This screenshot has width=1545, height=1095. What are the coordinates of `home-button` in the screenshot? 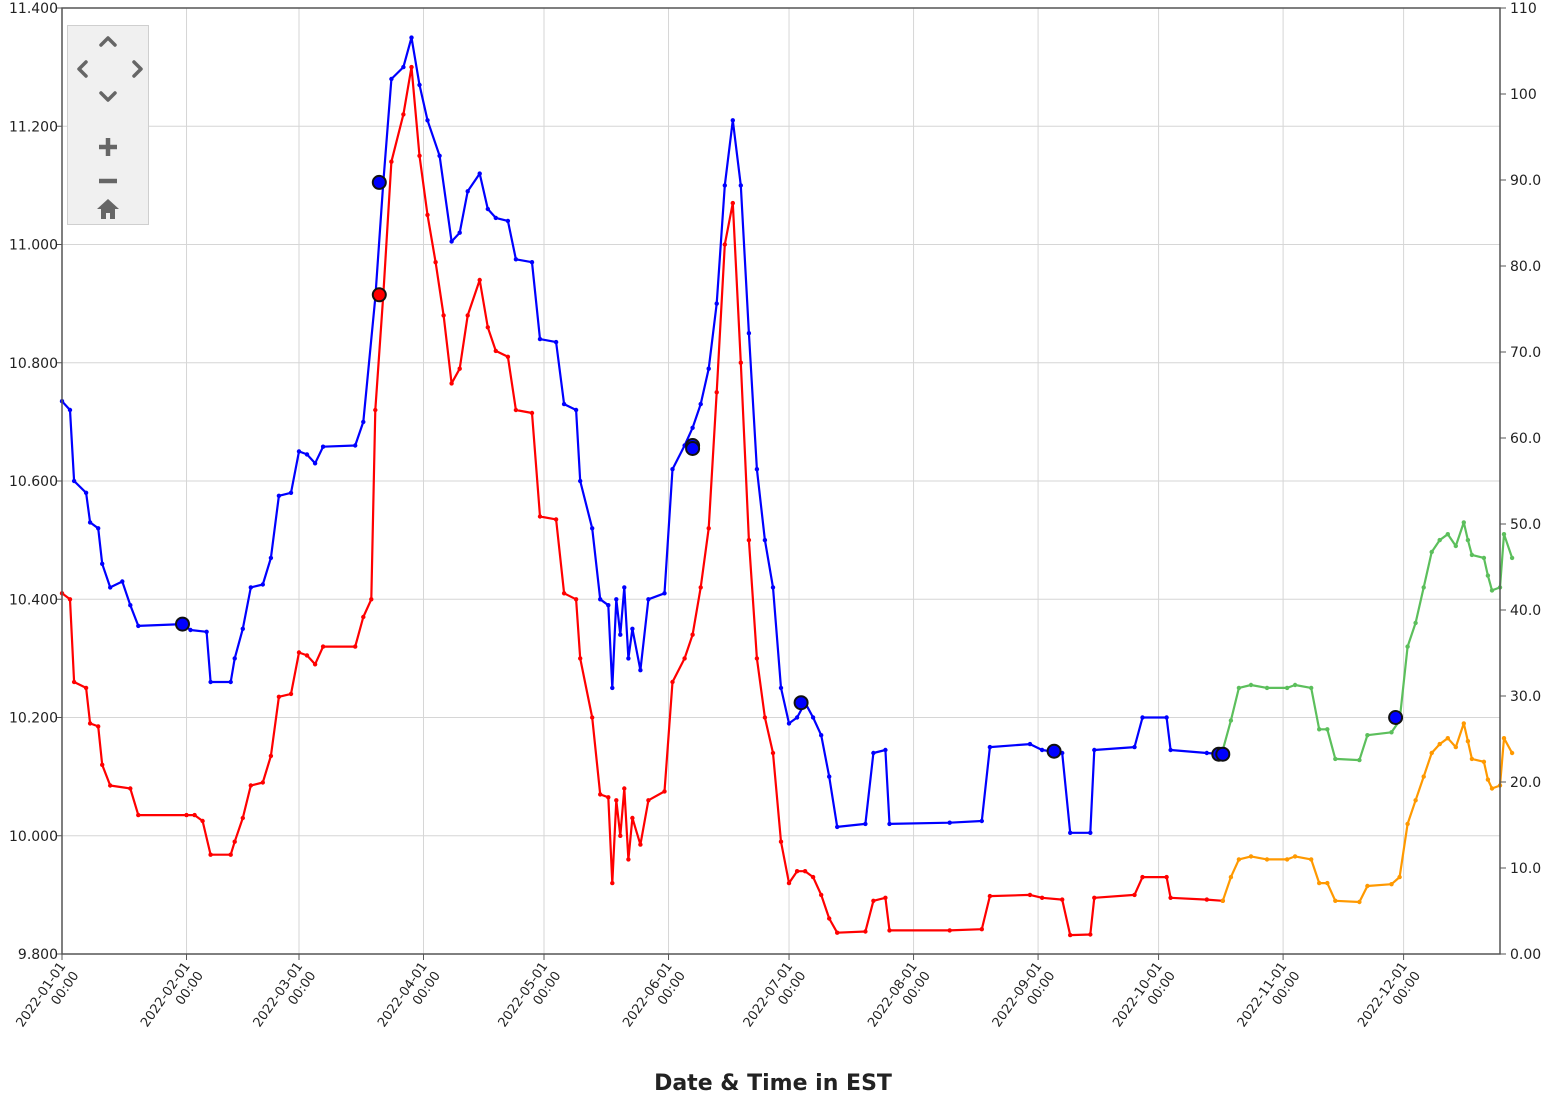 It's located at (108, 209).